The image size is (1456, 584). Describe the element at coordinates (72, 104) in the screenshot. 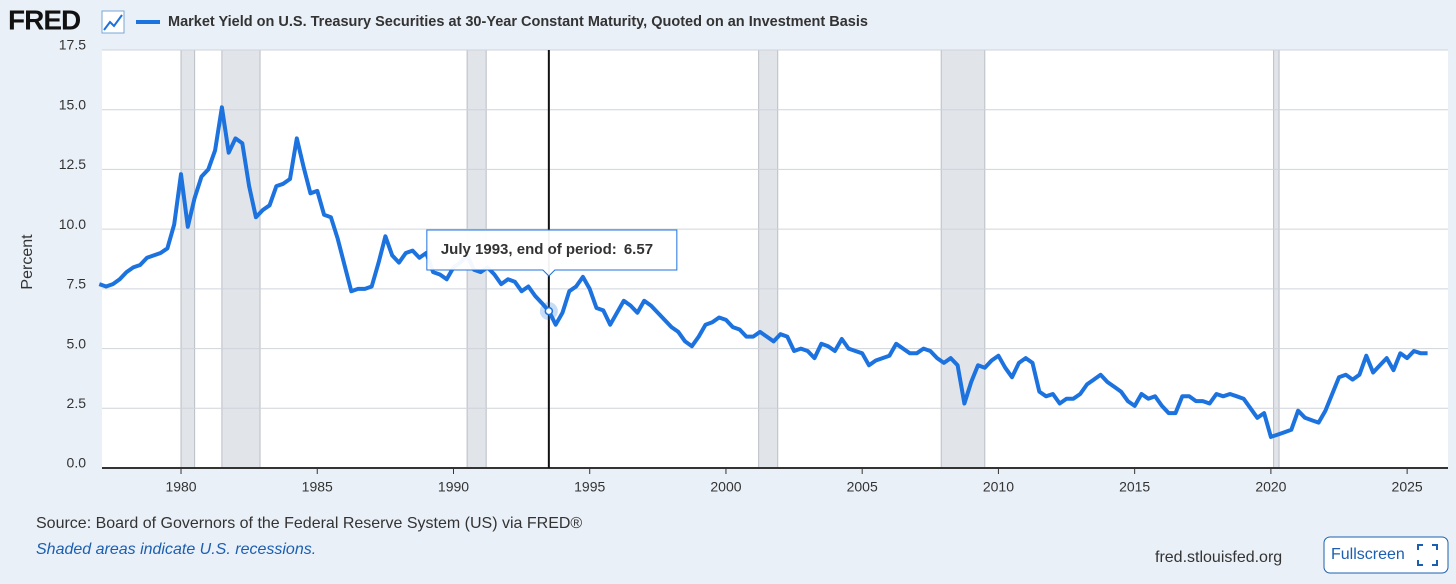

I see `y-tick-label: 15.0` at that location.